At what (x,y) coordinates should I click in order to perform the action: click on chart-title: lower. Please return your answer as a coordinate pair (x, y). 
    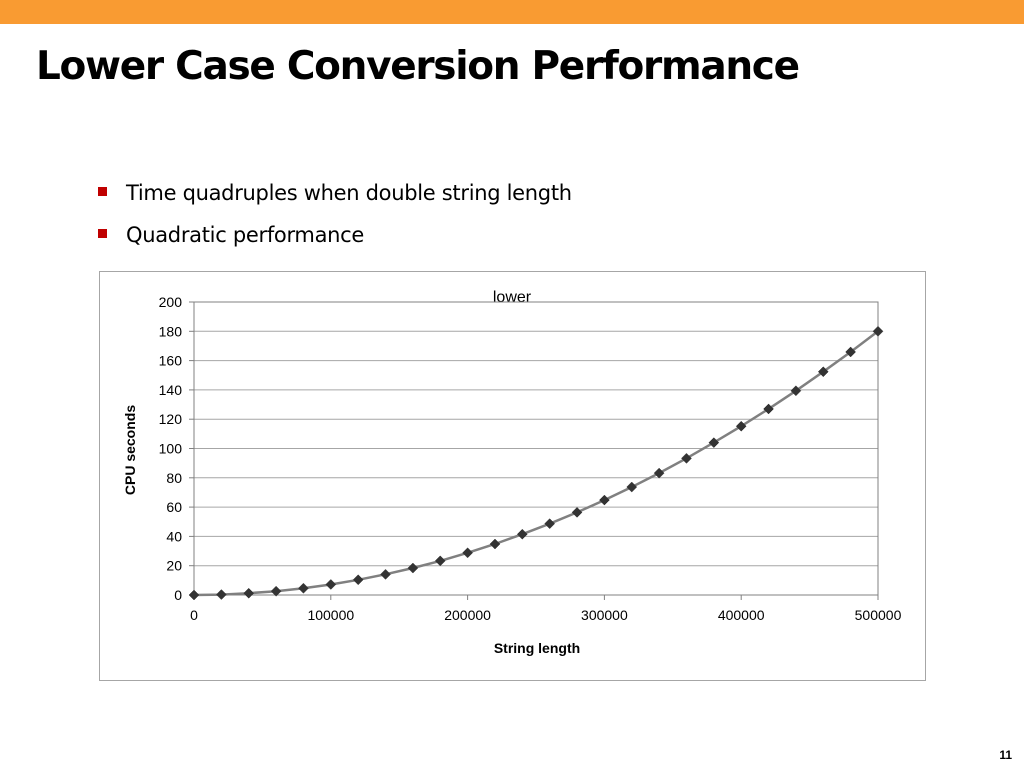
    Looking at the image, I should click on (512, 297).